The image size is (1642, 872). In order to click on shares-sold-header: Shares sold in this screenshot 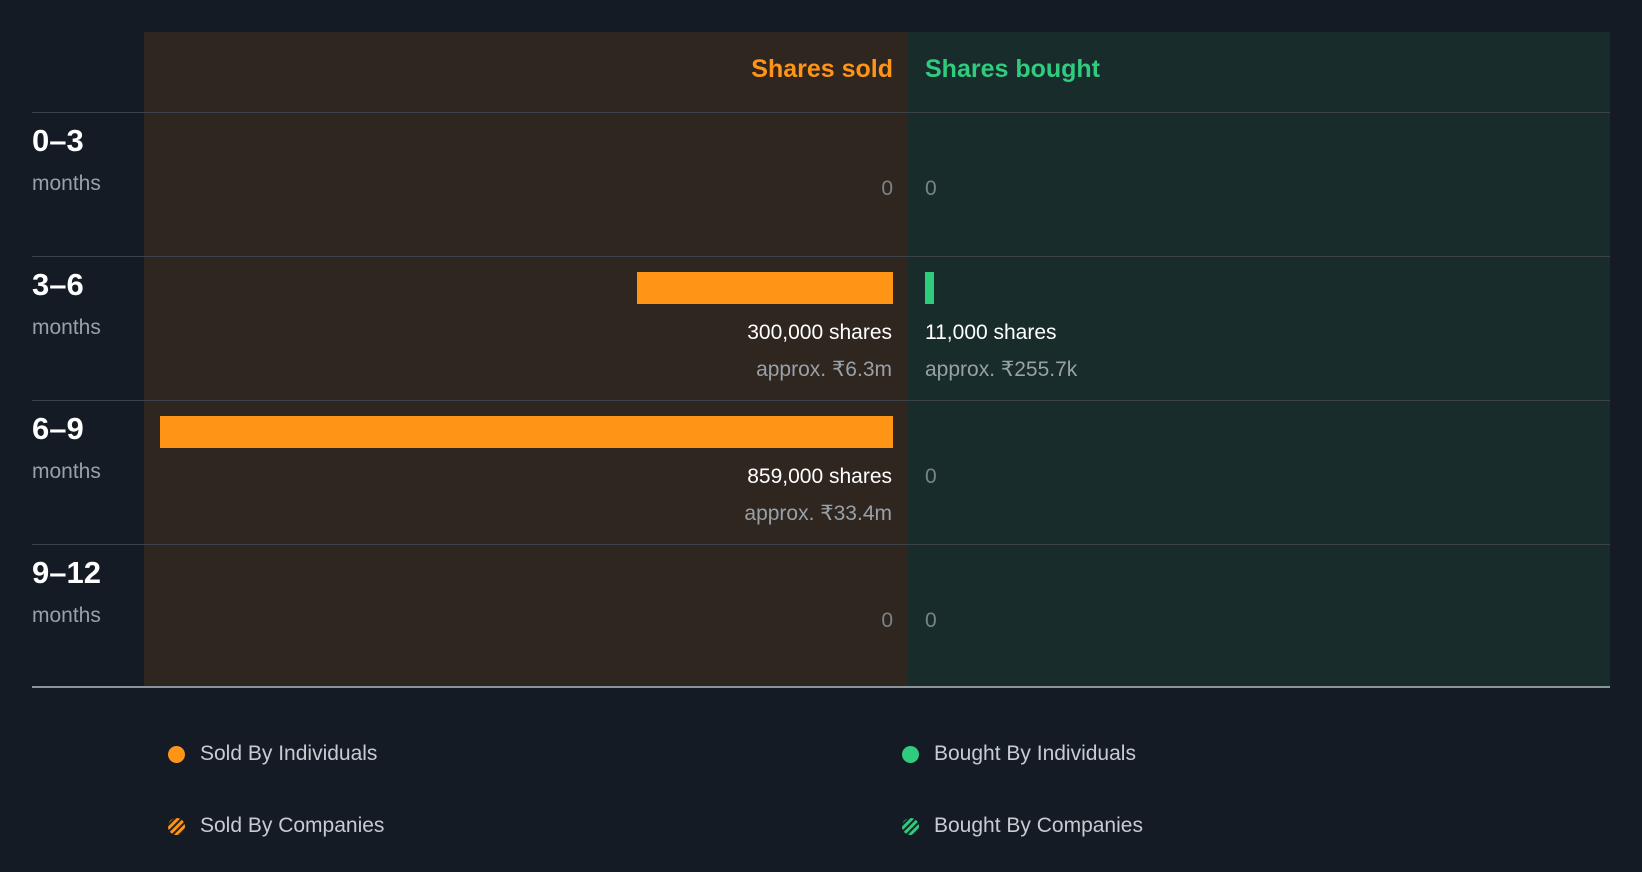, I will do `click(822, 69)`.